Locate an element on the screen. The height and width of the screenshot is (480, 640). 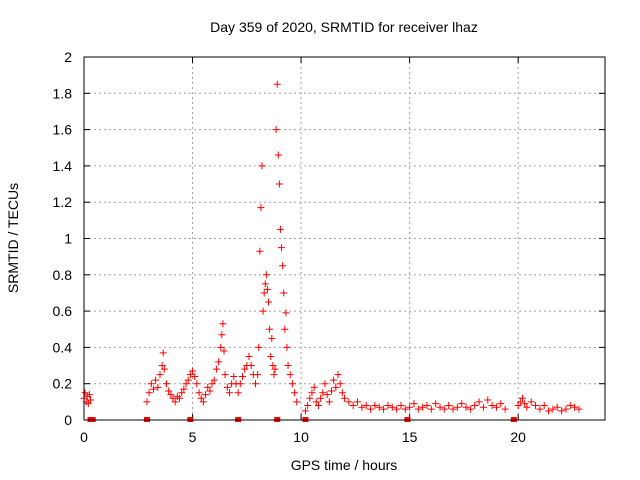
x-tick-label: 20 is located at coordinates (518, 437).